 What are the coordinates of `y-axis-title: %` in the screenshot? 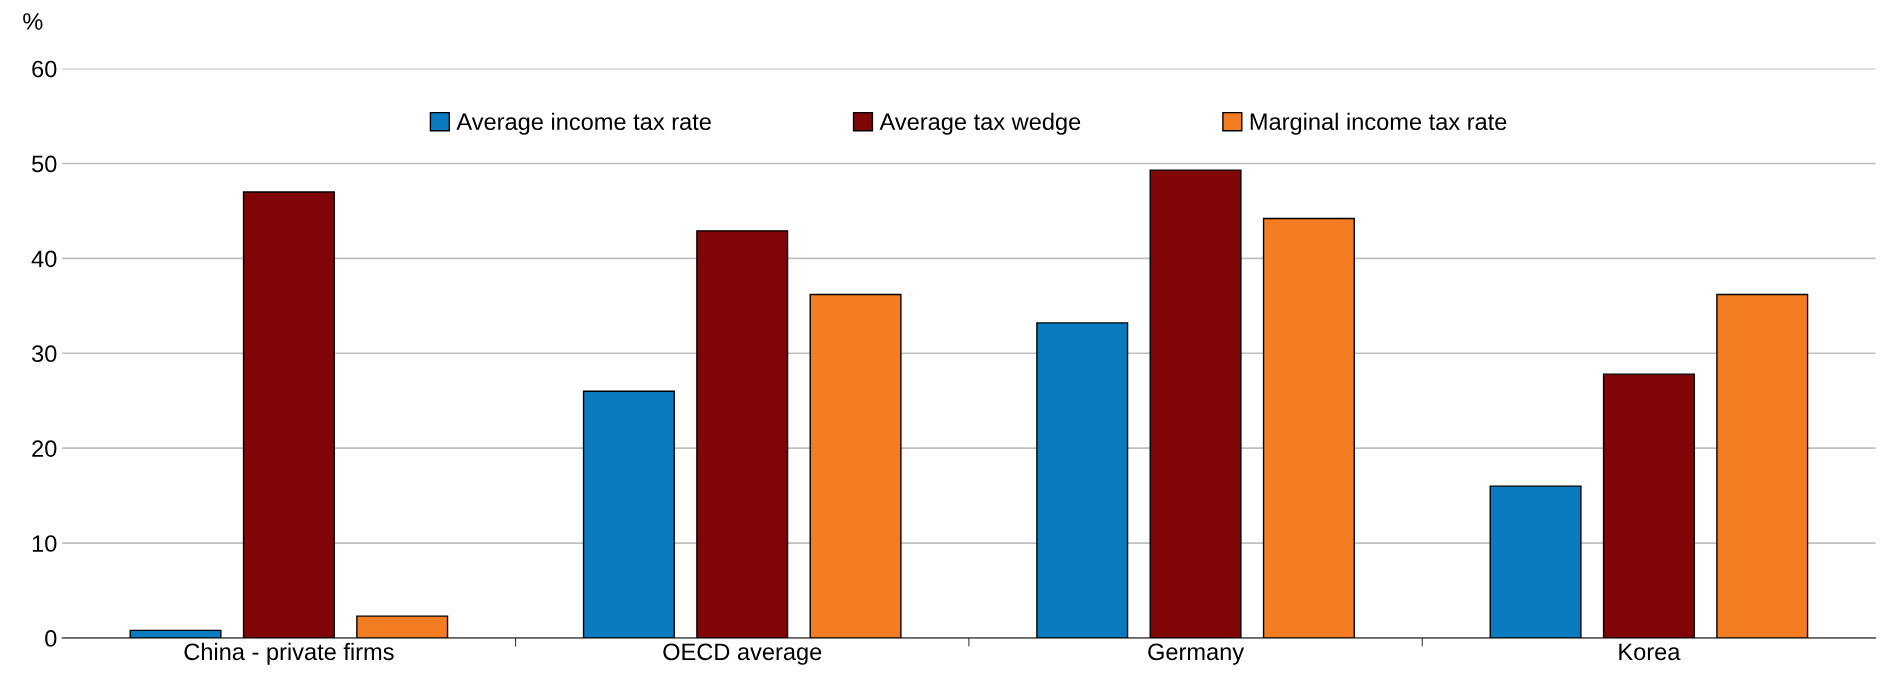 It's located at (33, 21).